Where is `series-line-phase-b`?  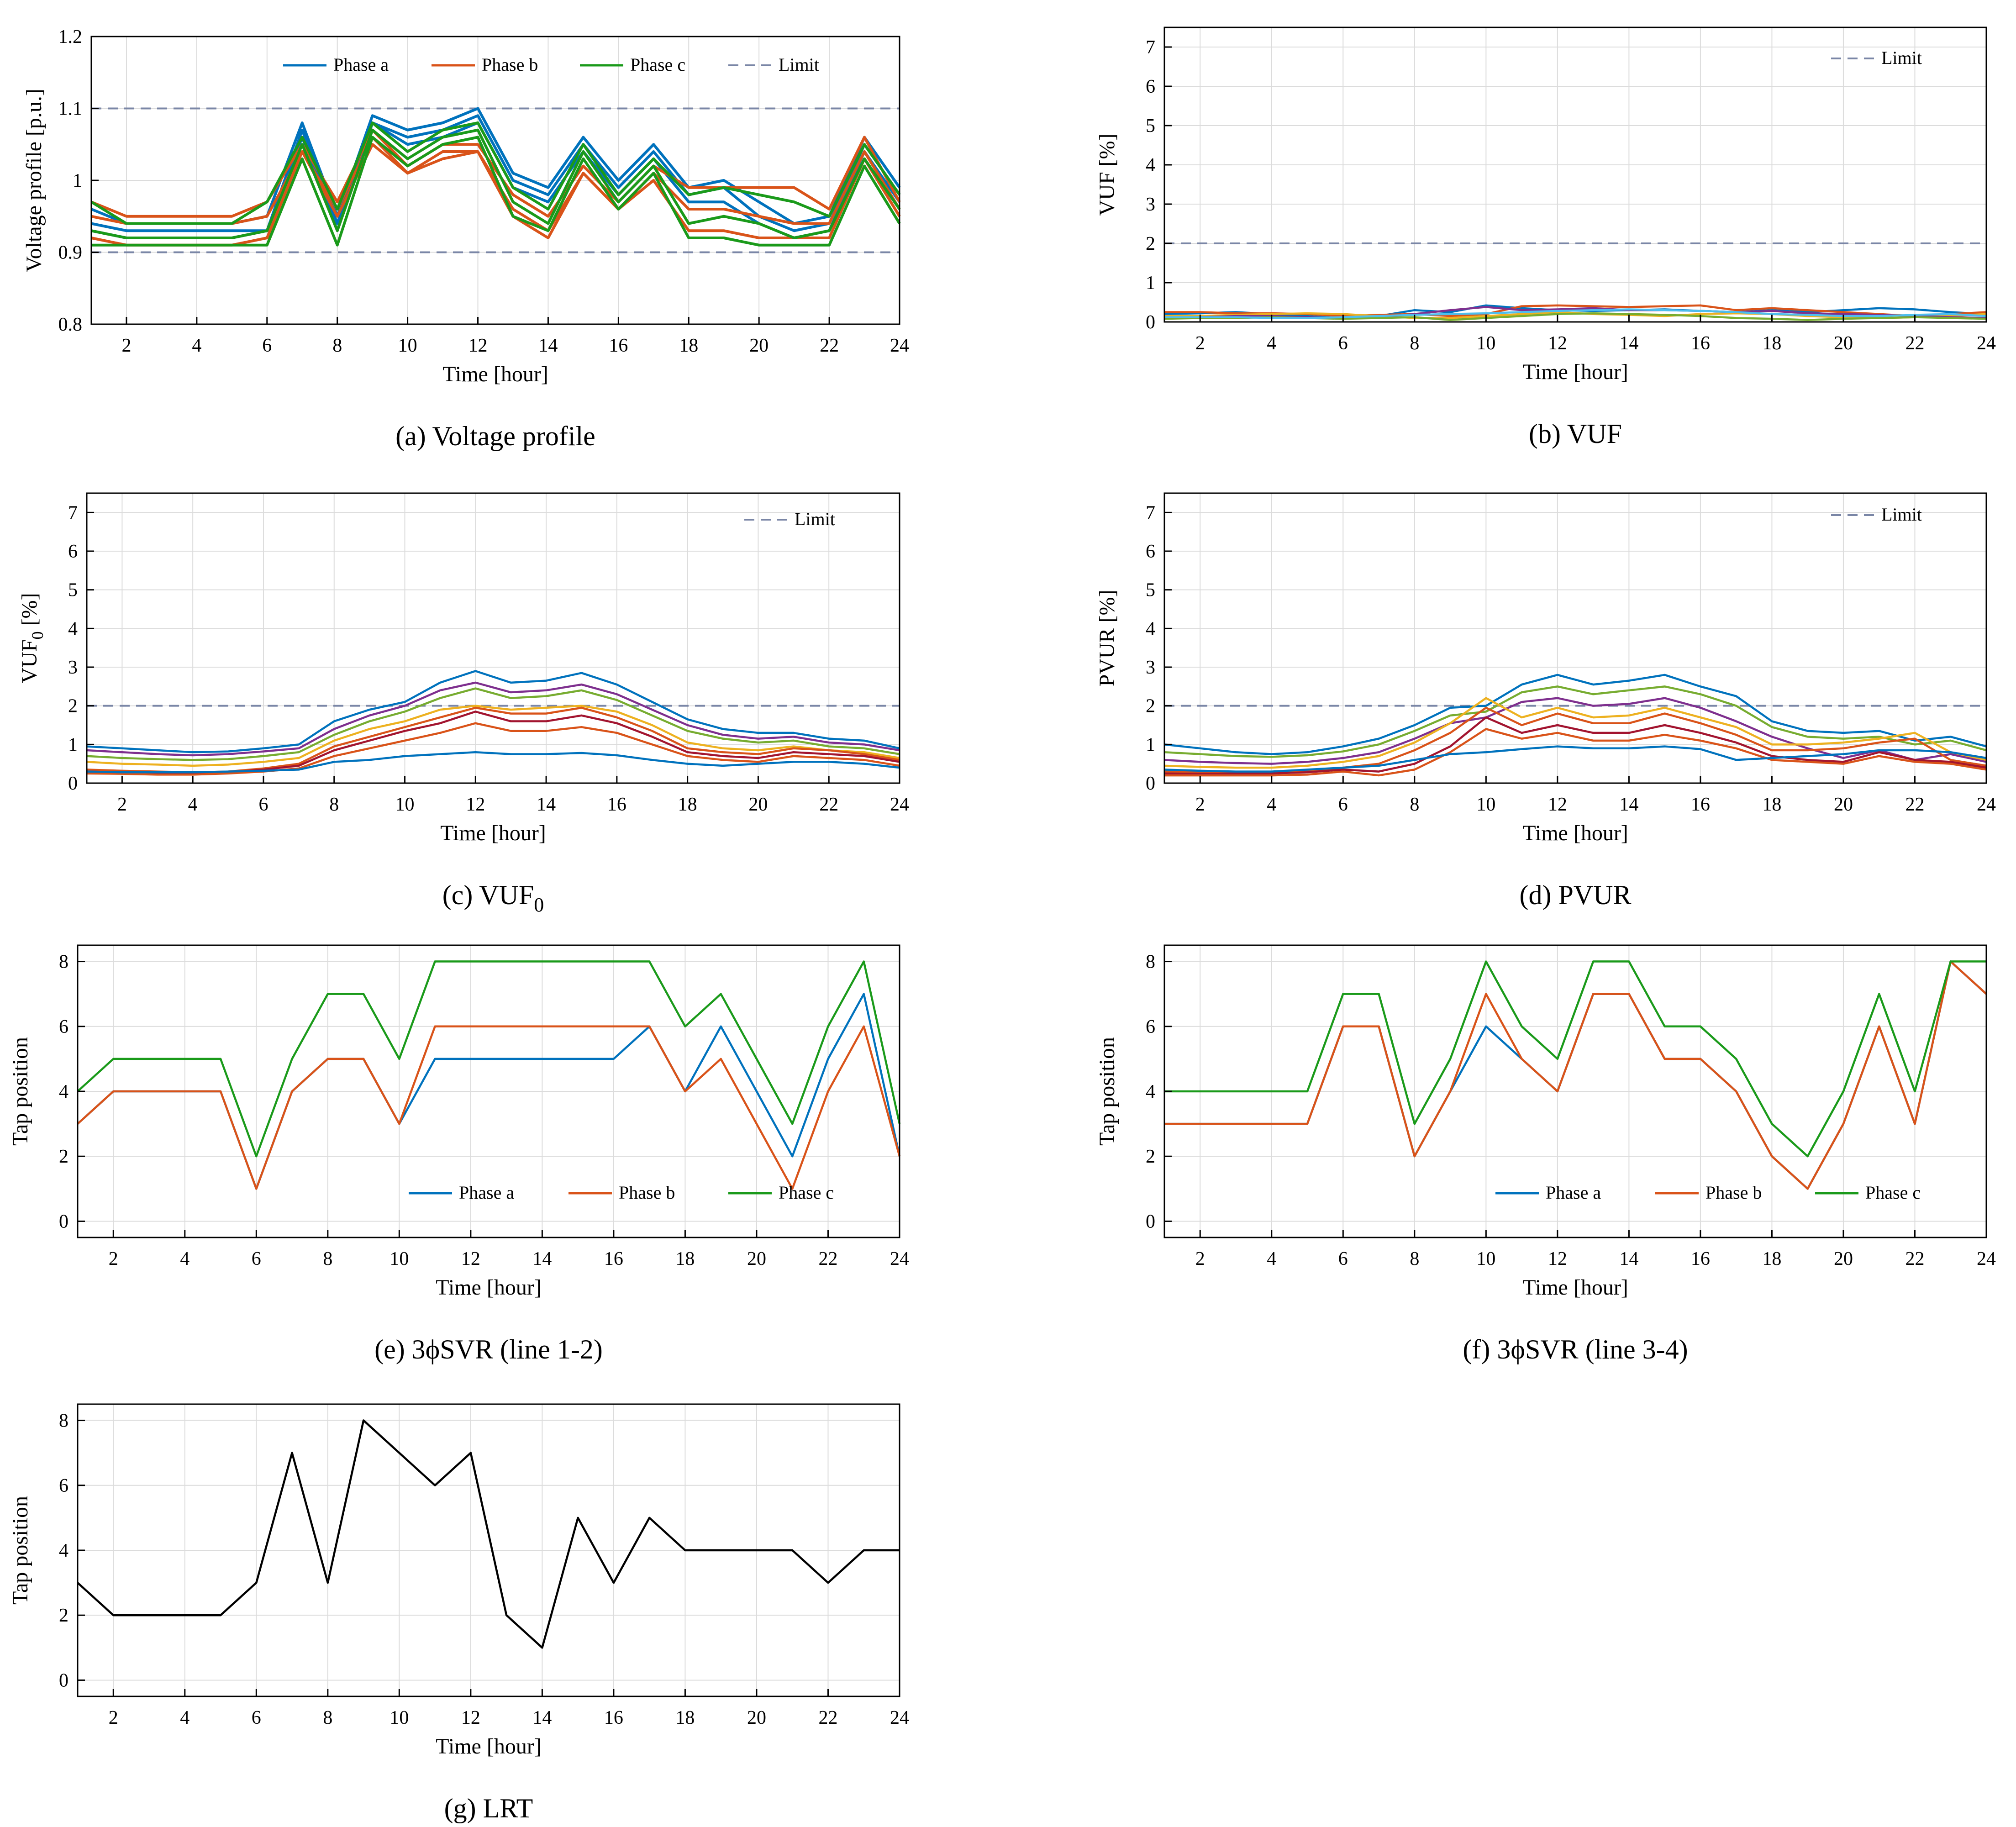 series-line-phase-b is located at coordinates (489, 1107).